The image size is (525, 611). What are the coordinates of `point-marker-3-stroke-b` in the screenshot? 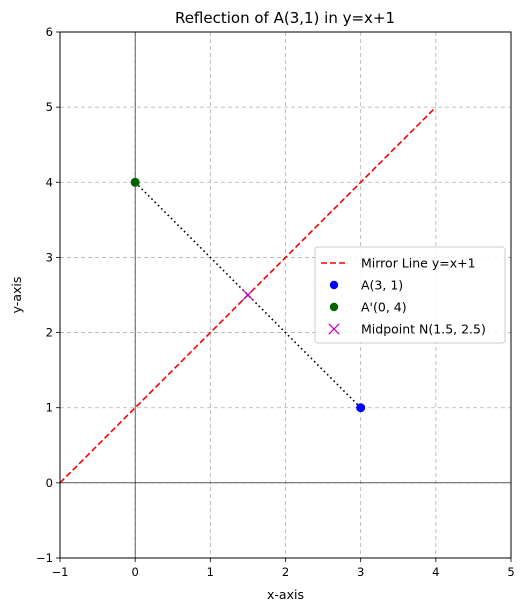 It's located at (247, 295).